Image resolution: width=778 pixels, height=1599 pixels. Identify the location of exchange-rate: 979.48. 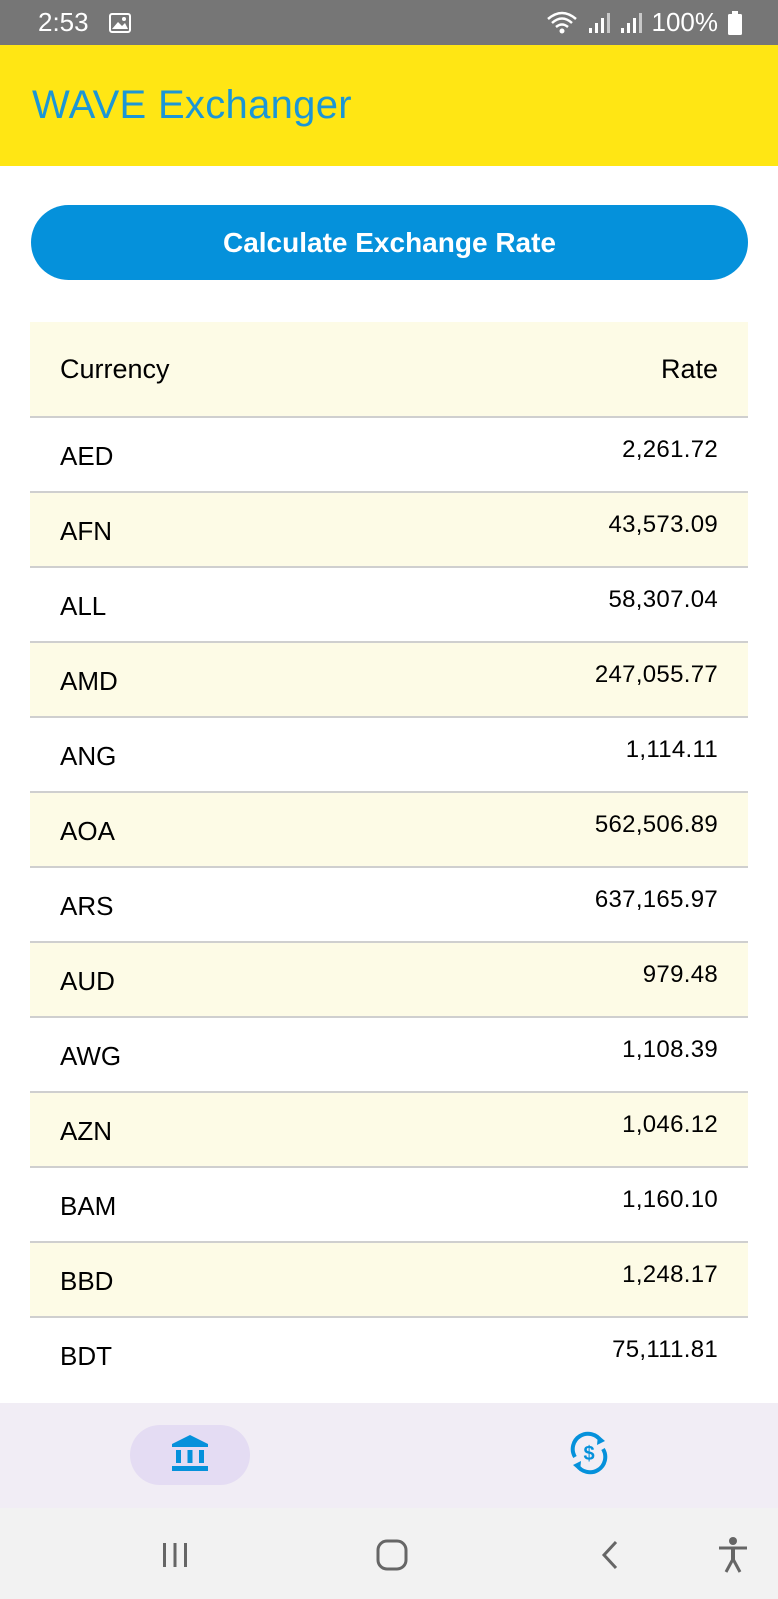
(680, 974).